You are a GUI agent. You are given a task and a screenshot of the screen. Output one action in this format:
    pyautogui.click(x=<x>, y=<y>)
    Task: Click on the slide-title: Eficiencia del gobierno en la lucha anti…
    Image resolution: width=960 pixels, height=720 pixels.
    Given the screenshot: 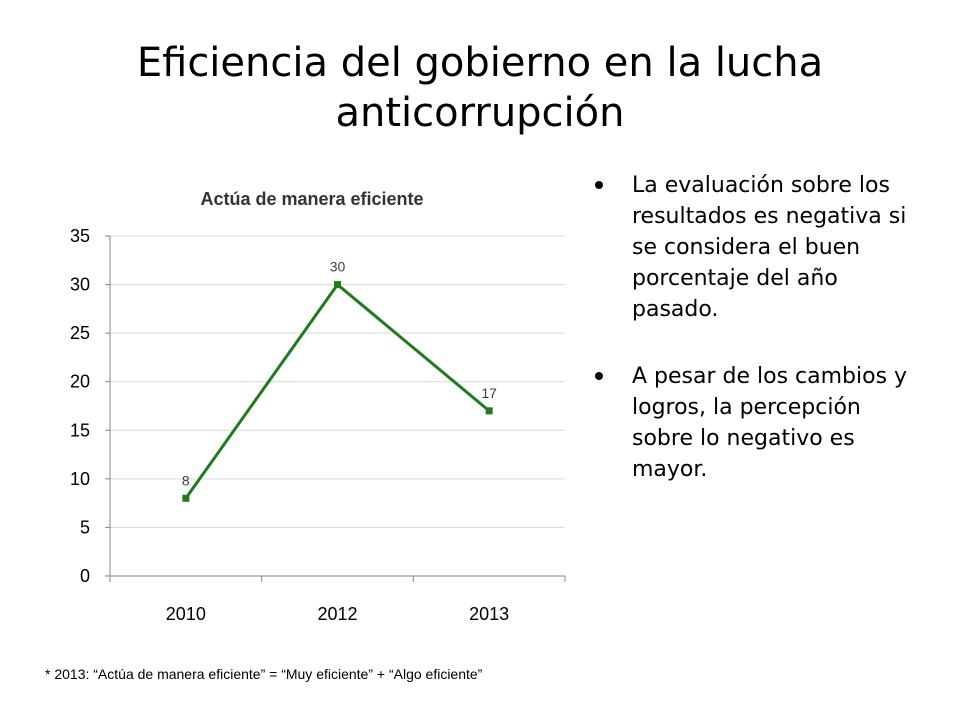 What is the action you would take?
    pyautogui.click(x=480, y=88)
    